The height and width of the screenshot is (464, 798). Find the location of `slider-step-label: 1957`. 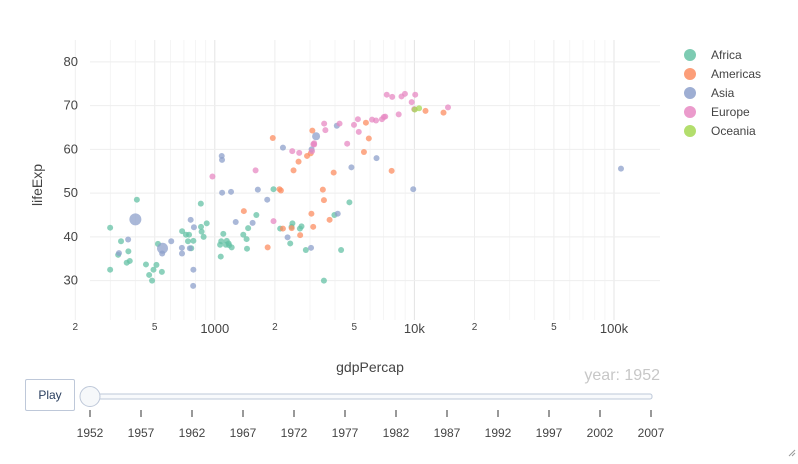

slider-step-label: 1957 is located at coordinates (141, 433).